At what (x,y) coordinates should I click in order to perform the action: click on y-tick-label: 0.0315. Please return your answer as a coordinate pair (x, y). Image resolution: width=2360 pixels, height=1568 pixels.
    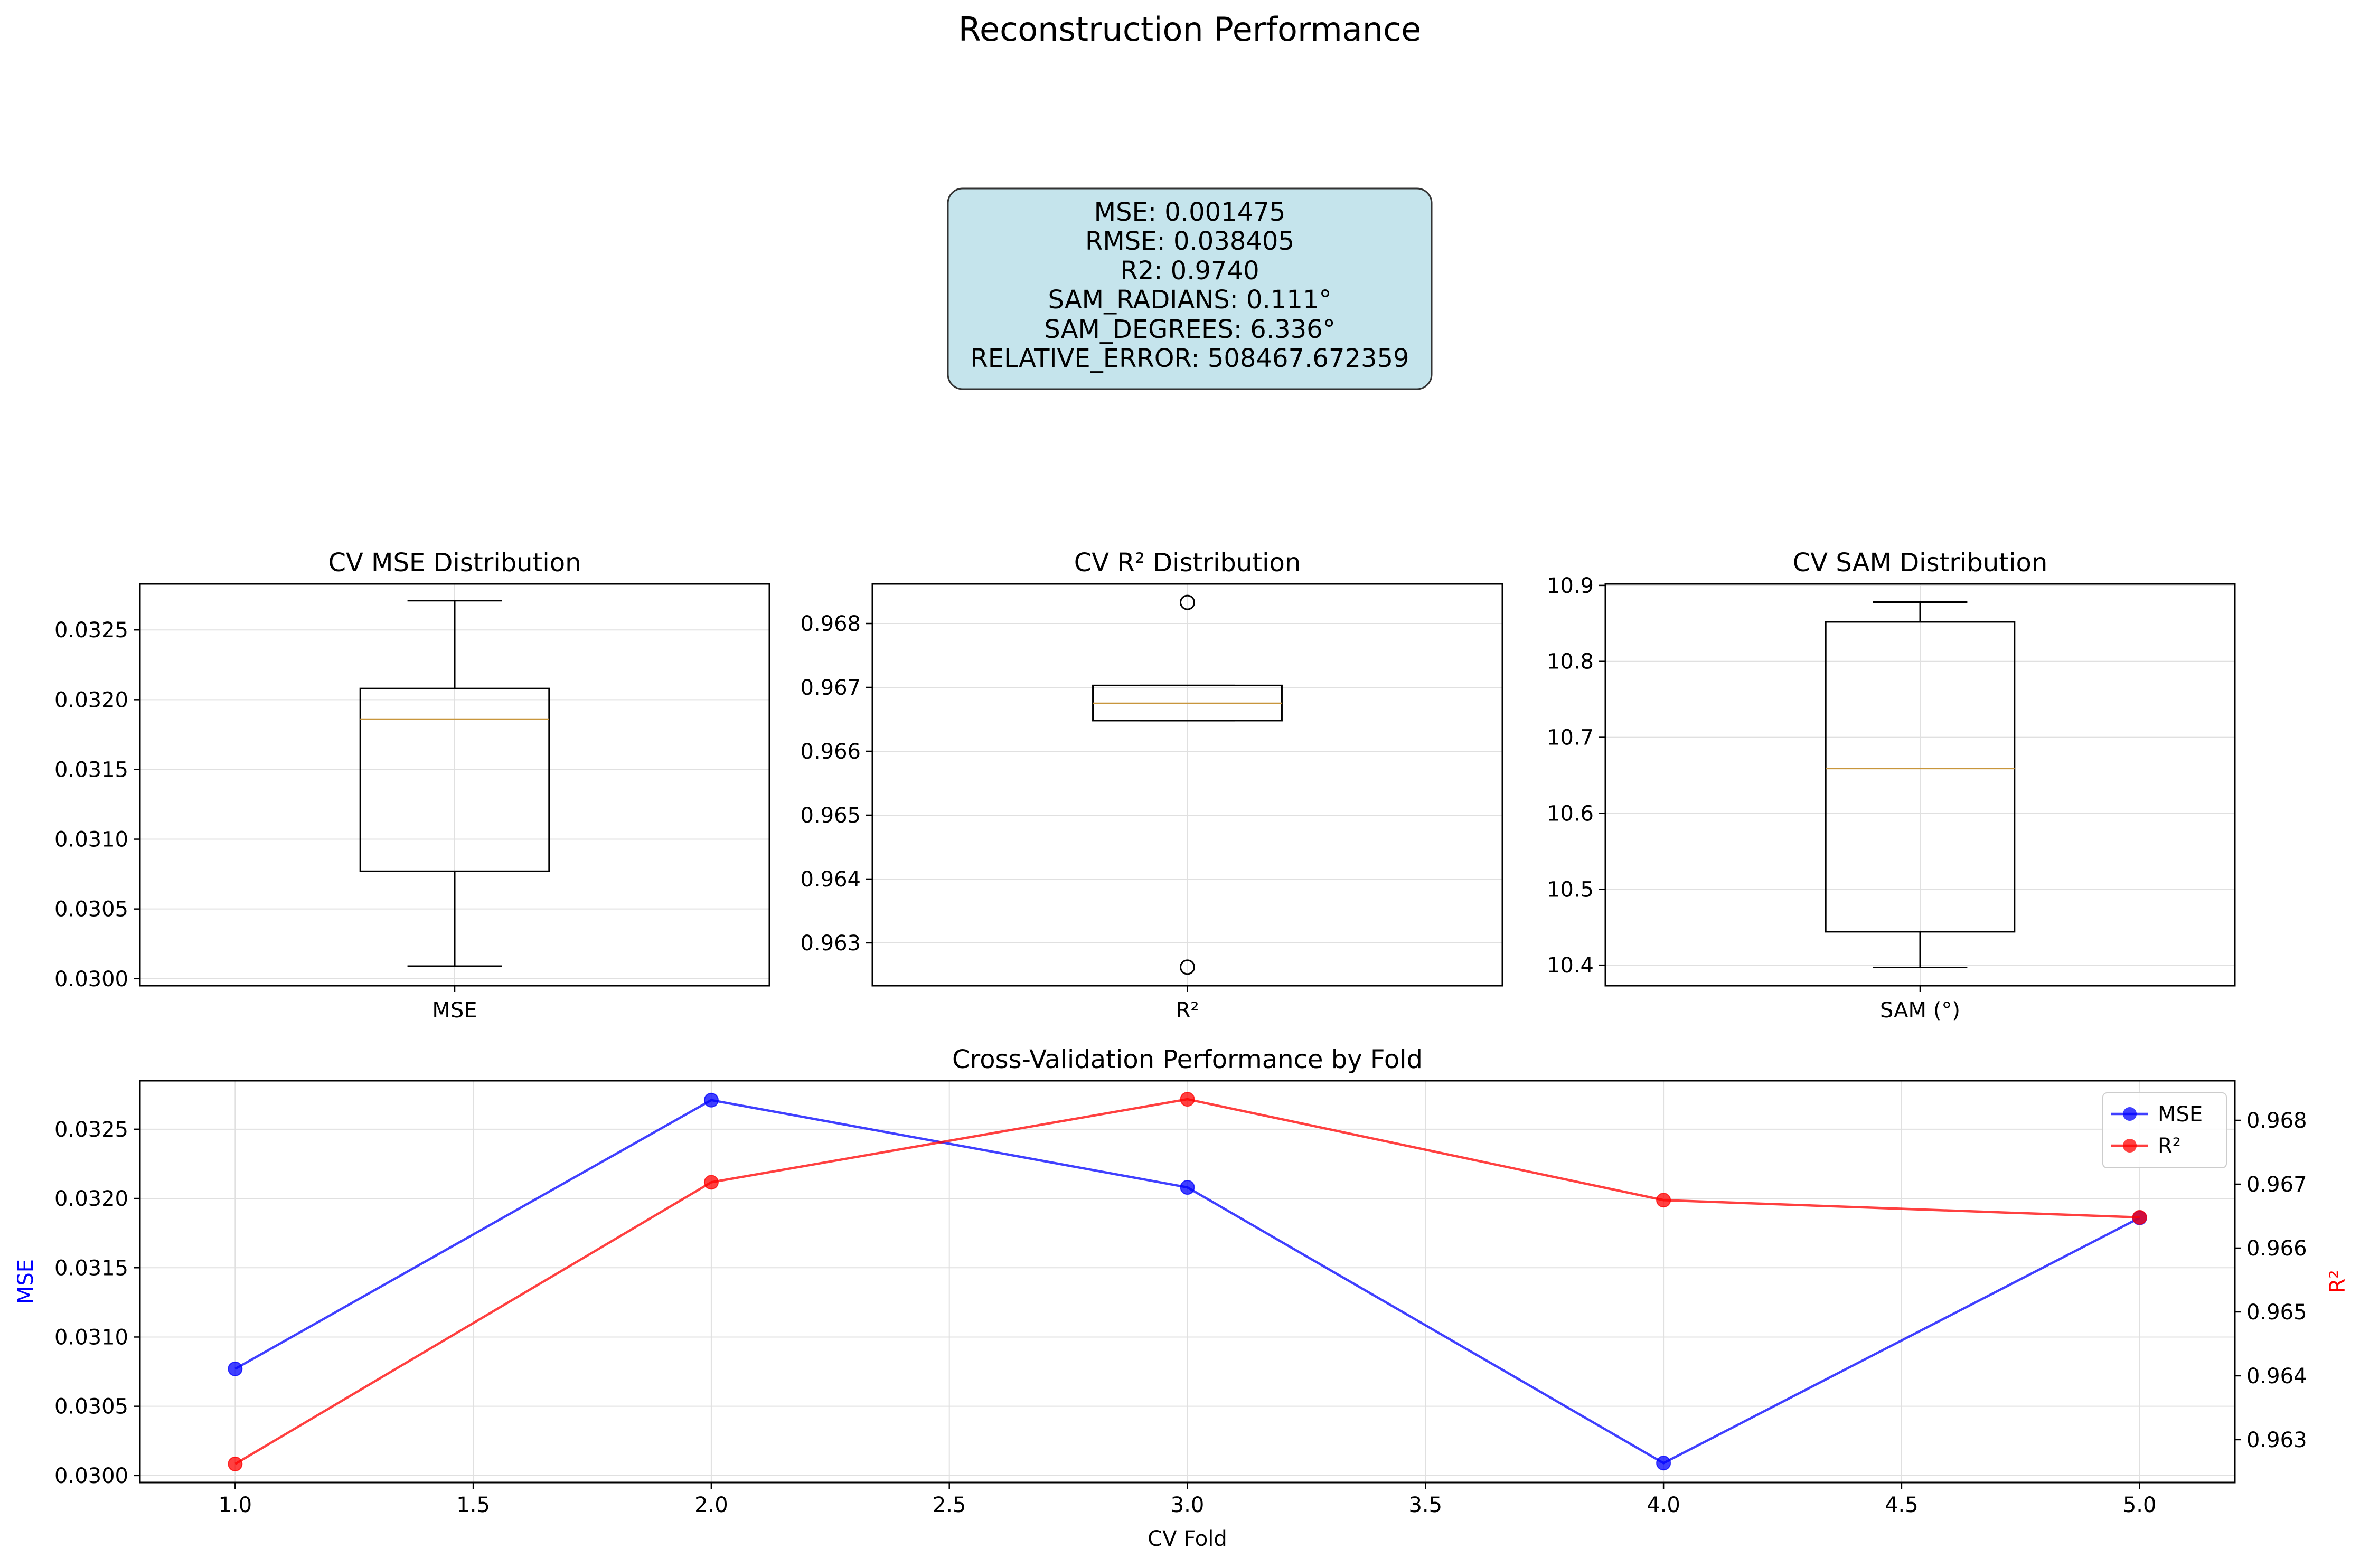
    Looking at the image, I should click on (91, 770).